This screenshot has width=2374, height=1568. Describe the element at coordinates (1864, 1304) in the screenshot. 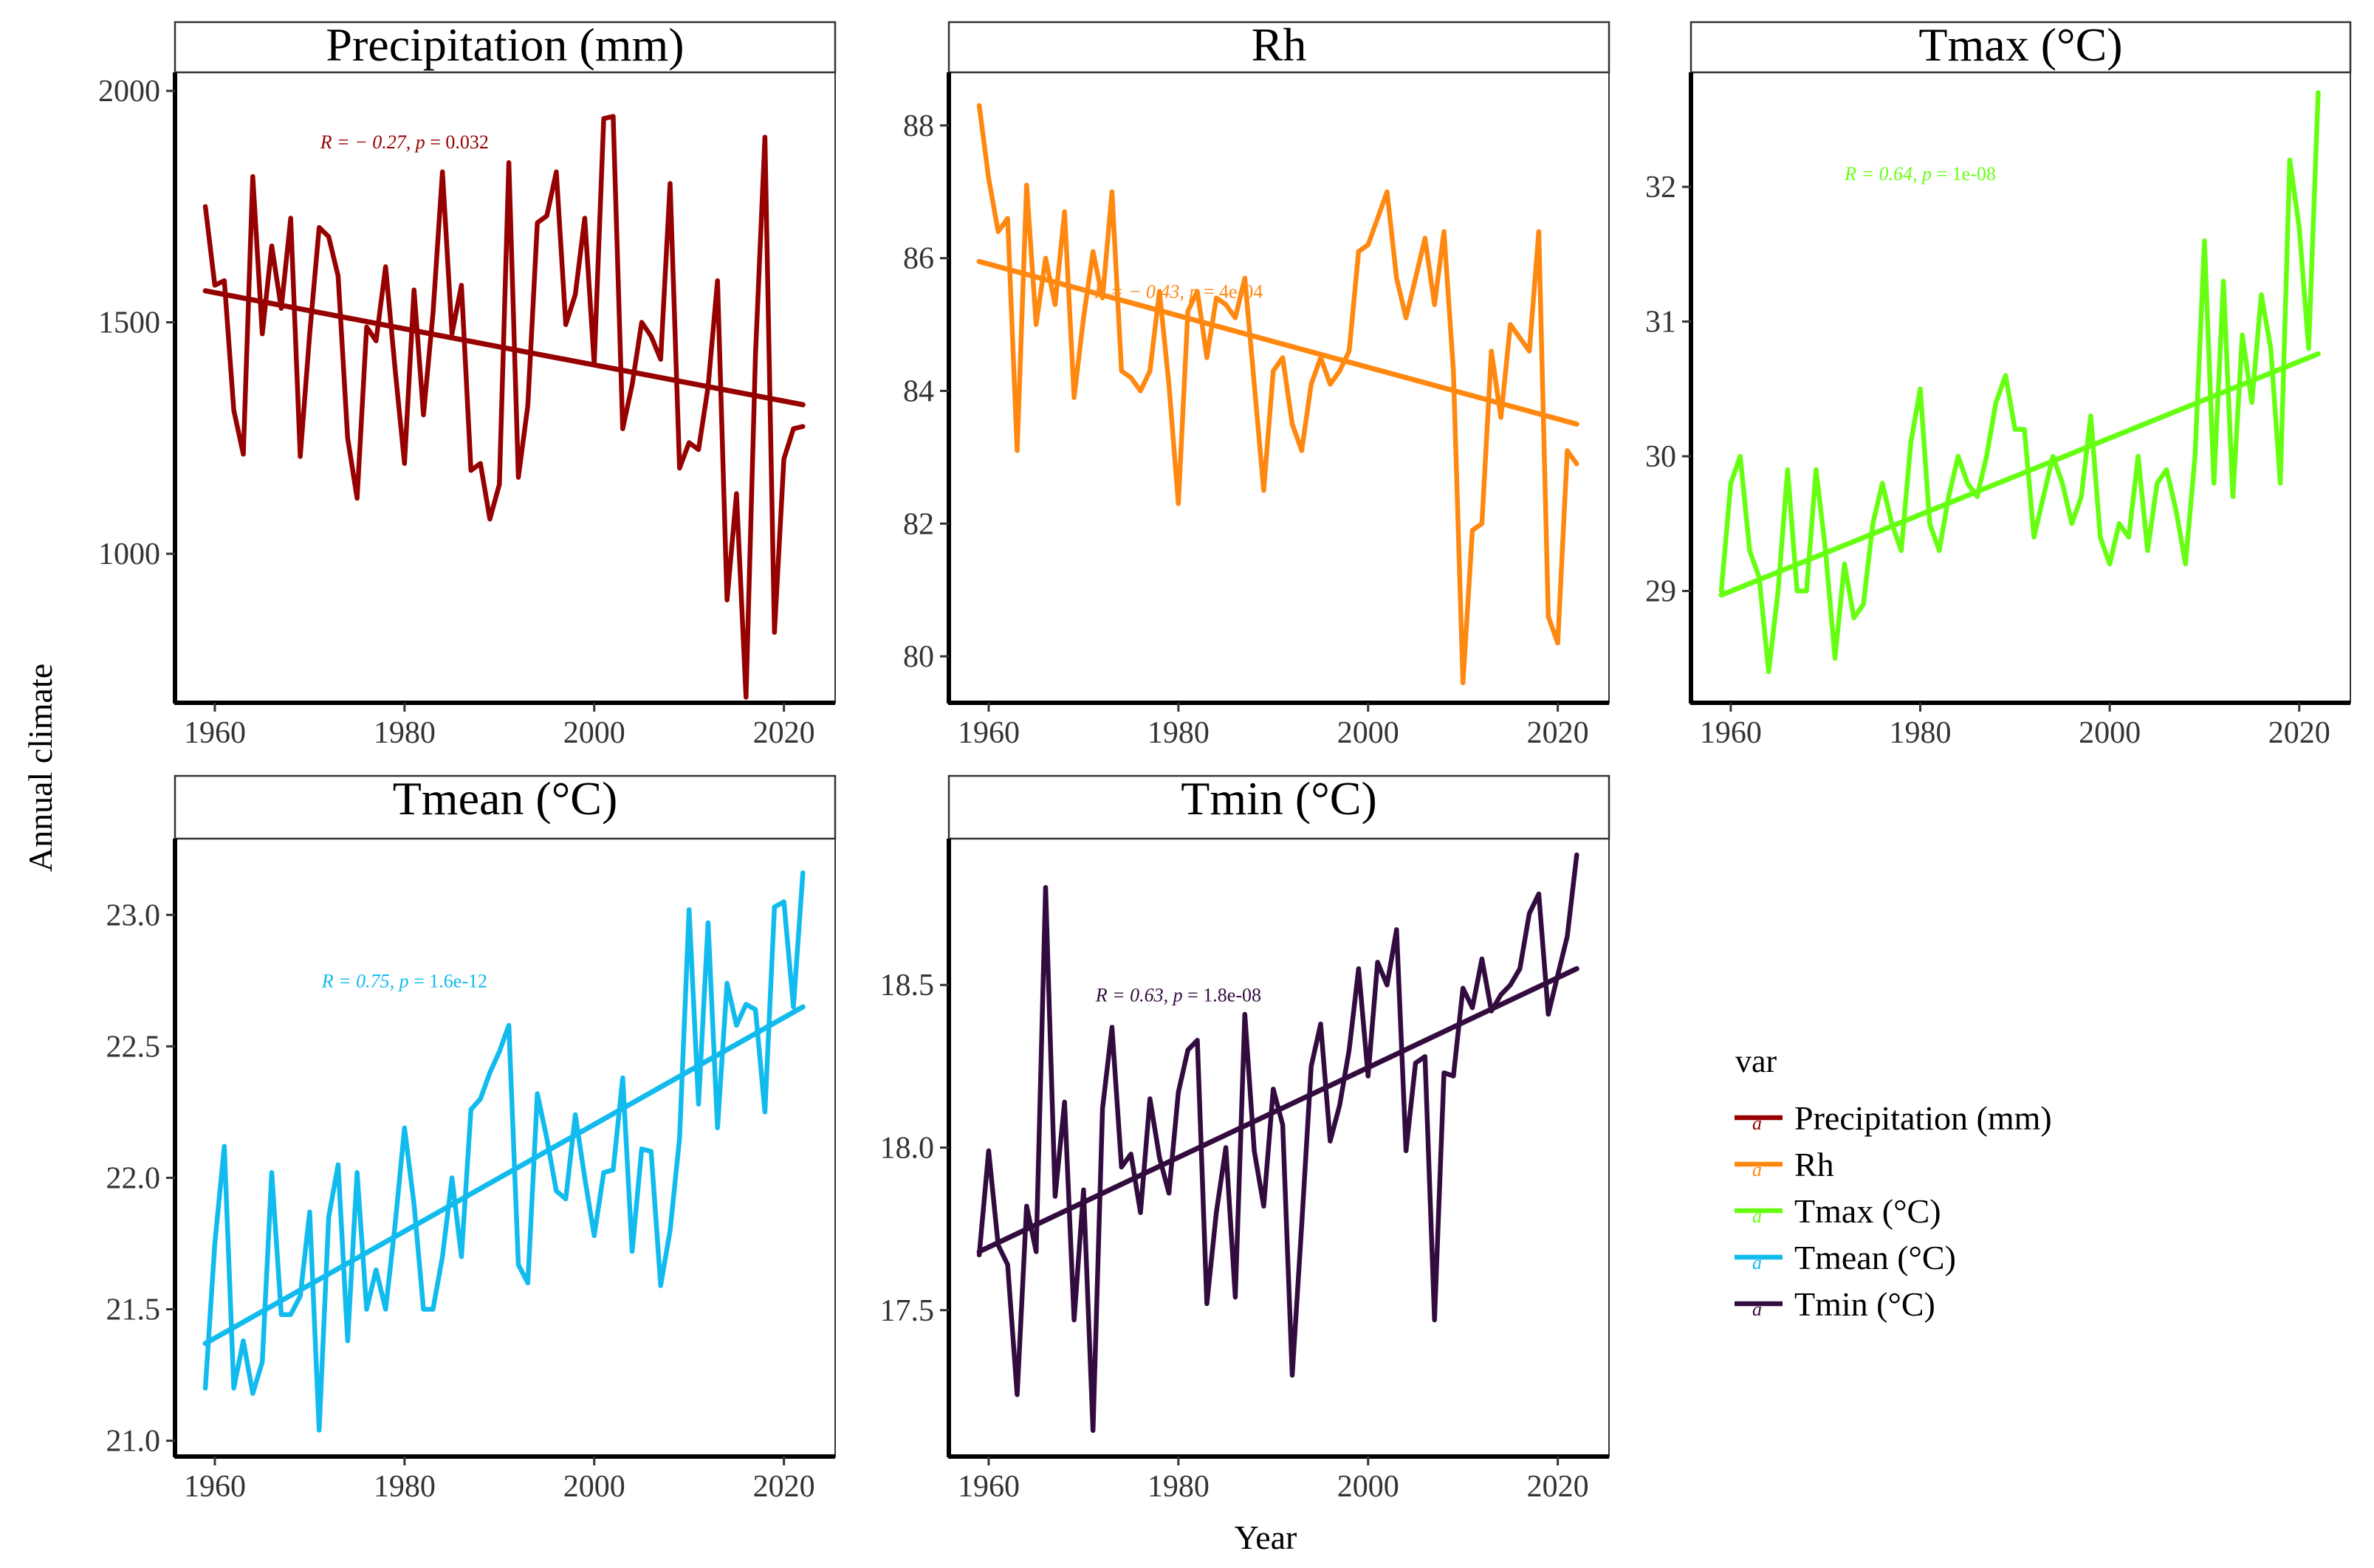

I see `legend-label: Tmin (°C)` at that location.